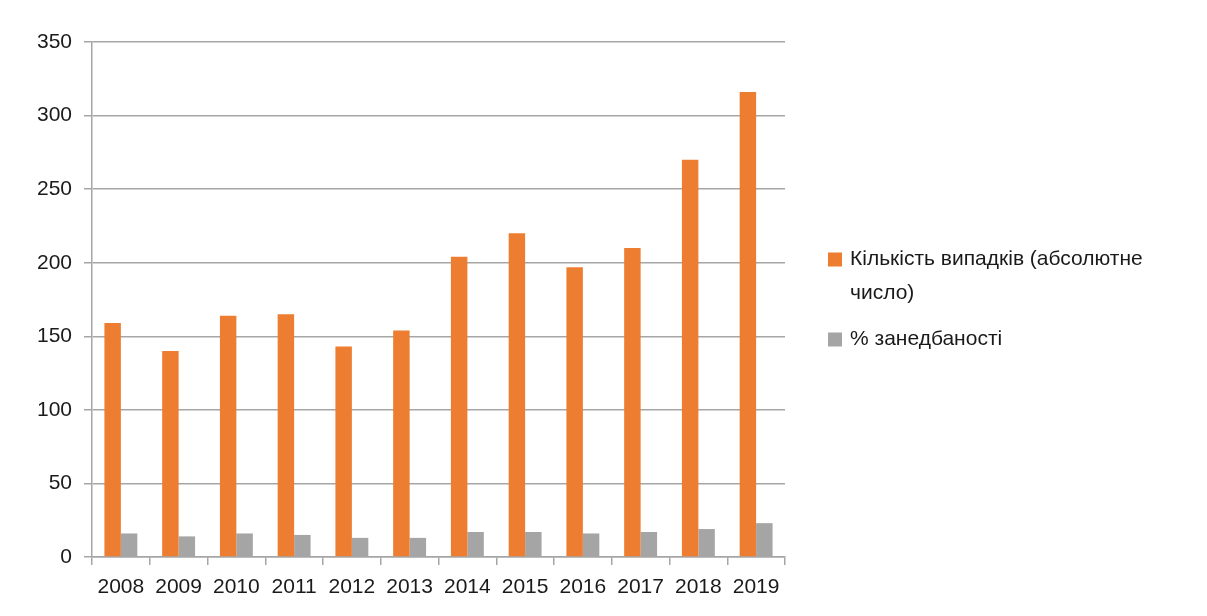  Describe the element at coordinates (409, 586) in the screenshot. I see `x-tick-label: 2013` at that location.